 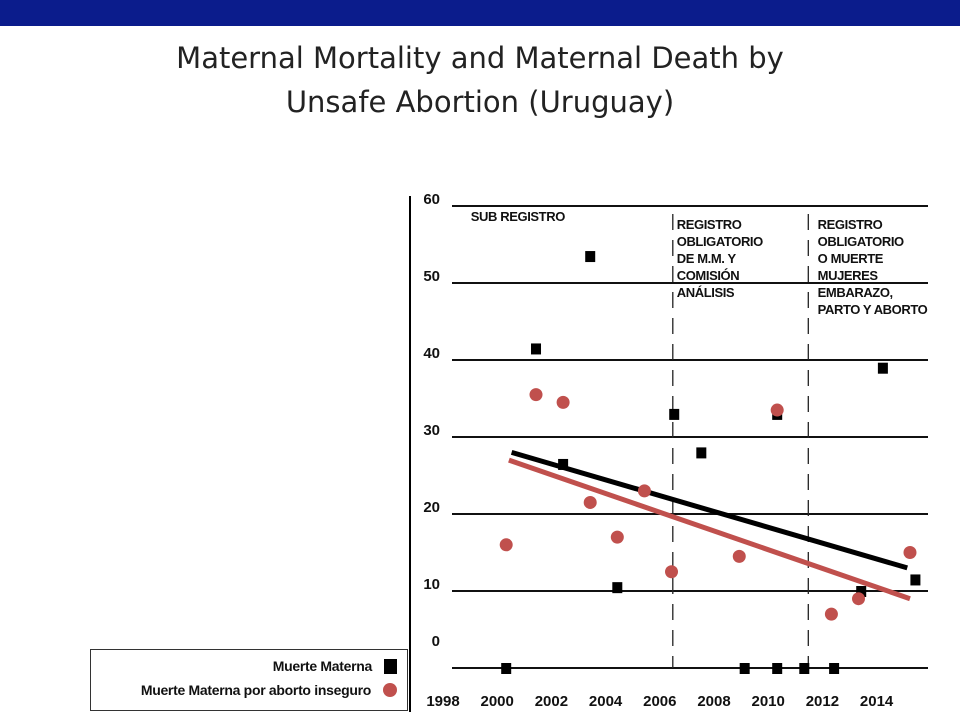 I want to click on annotation-3-line-4: MUJERES, so click(x=848, y=275).